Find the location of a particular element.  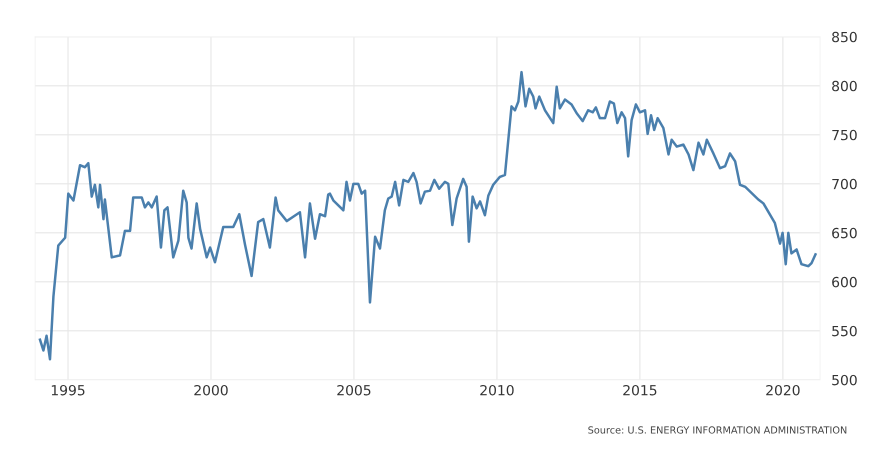

y-tick-label: 750 is located at coordinates (844, 135).